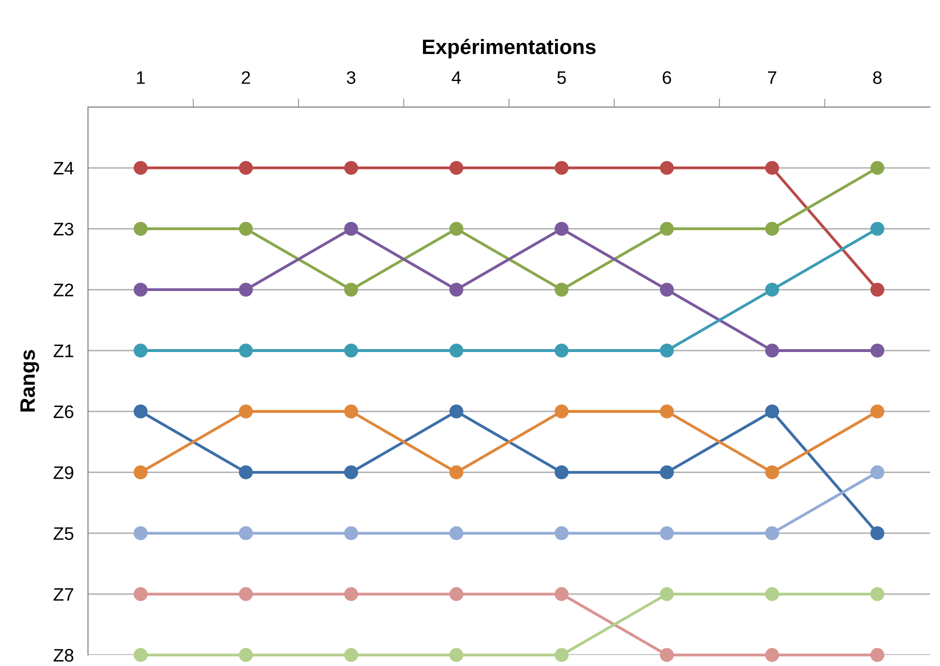 The width and height of the screenshot is (940, 666). I want to click on x-tick-label: 6, so click(667, 77).